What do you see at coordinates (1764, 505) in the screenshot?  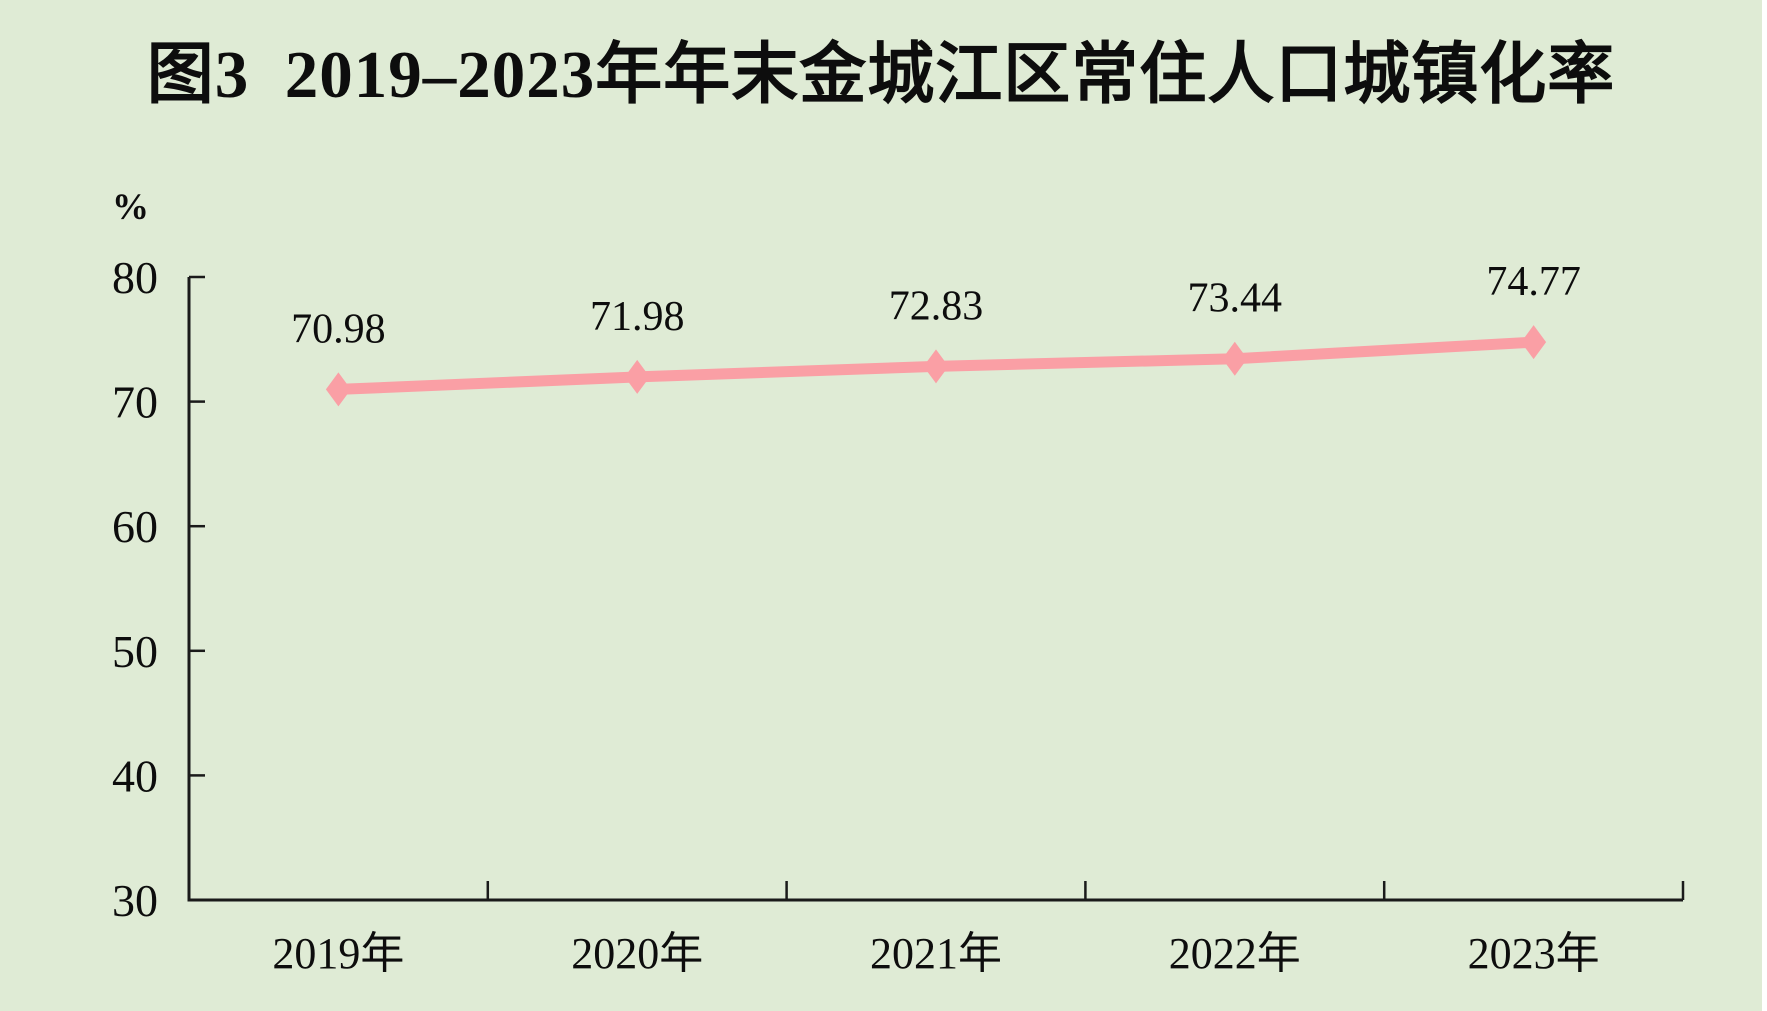 I see `page-edge-strip` at bounding box center [1764, 505].